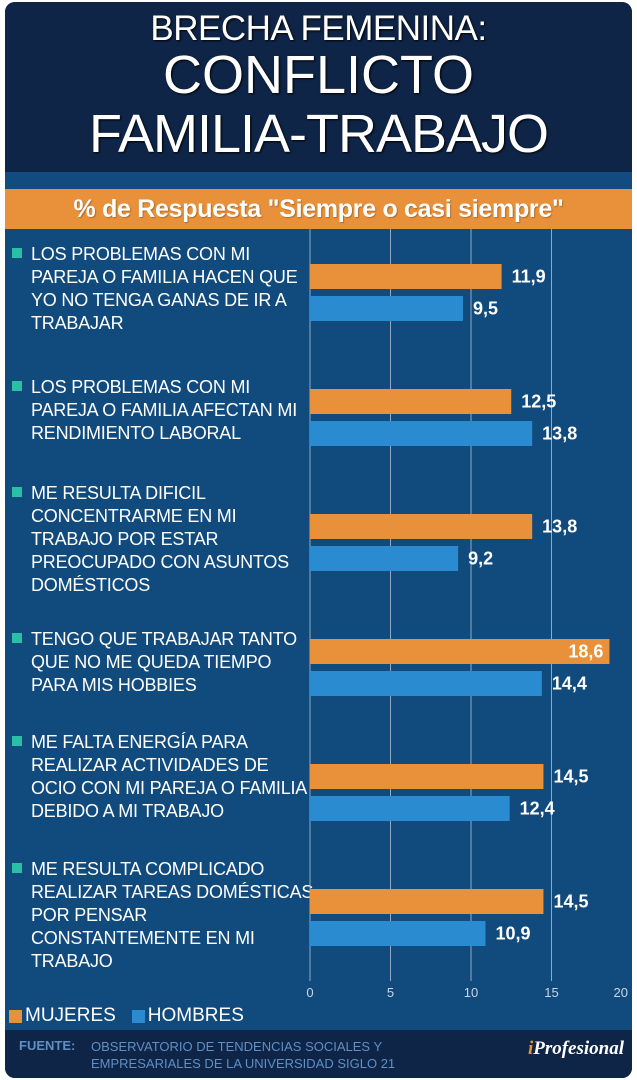  I want to click on data-label-hombres: 9,2, so click(480, 559).